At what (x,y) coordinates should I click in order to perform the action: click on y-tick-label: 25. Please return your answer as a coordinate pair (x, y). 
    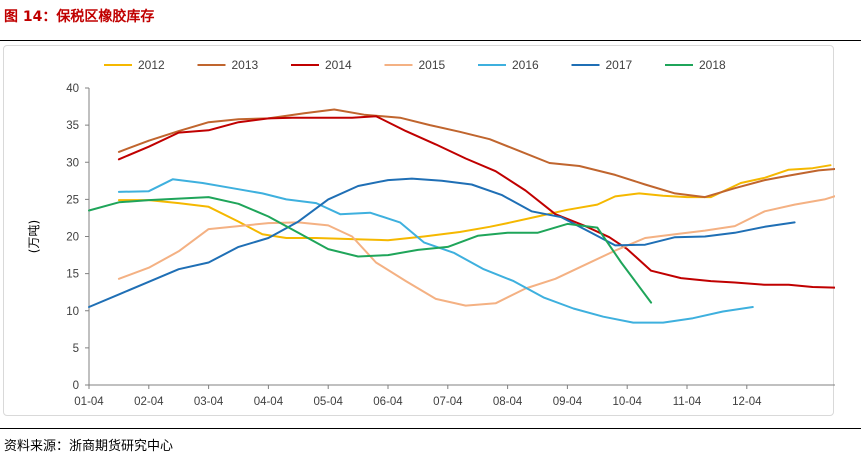
    Looking at the image, I should click on (72, 200).